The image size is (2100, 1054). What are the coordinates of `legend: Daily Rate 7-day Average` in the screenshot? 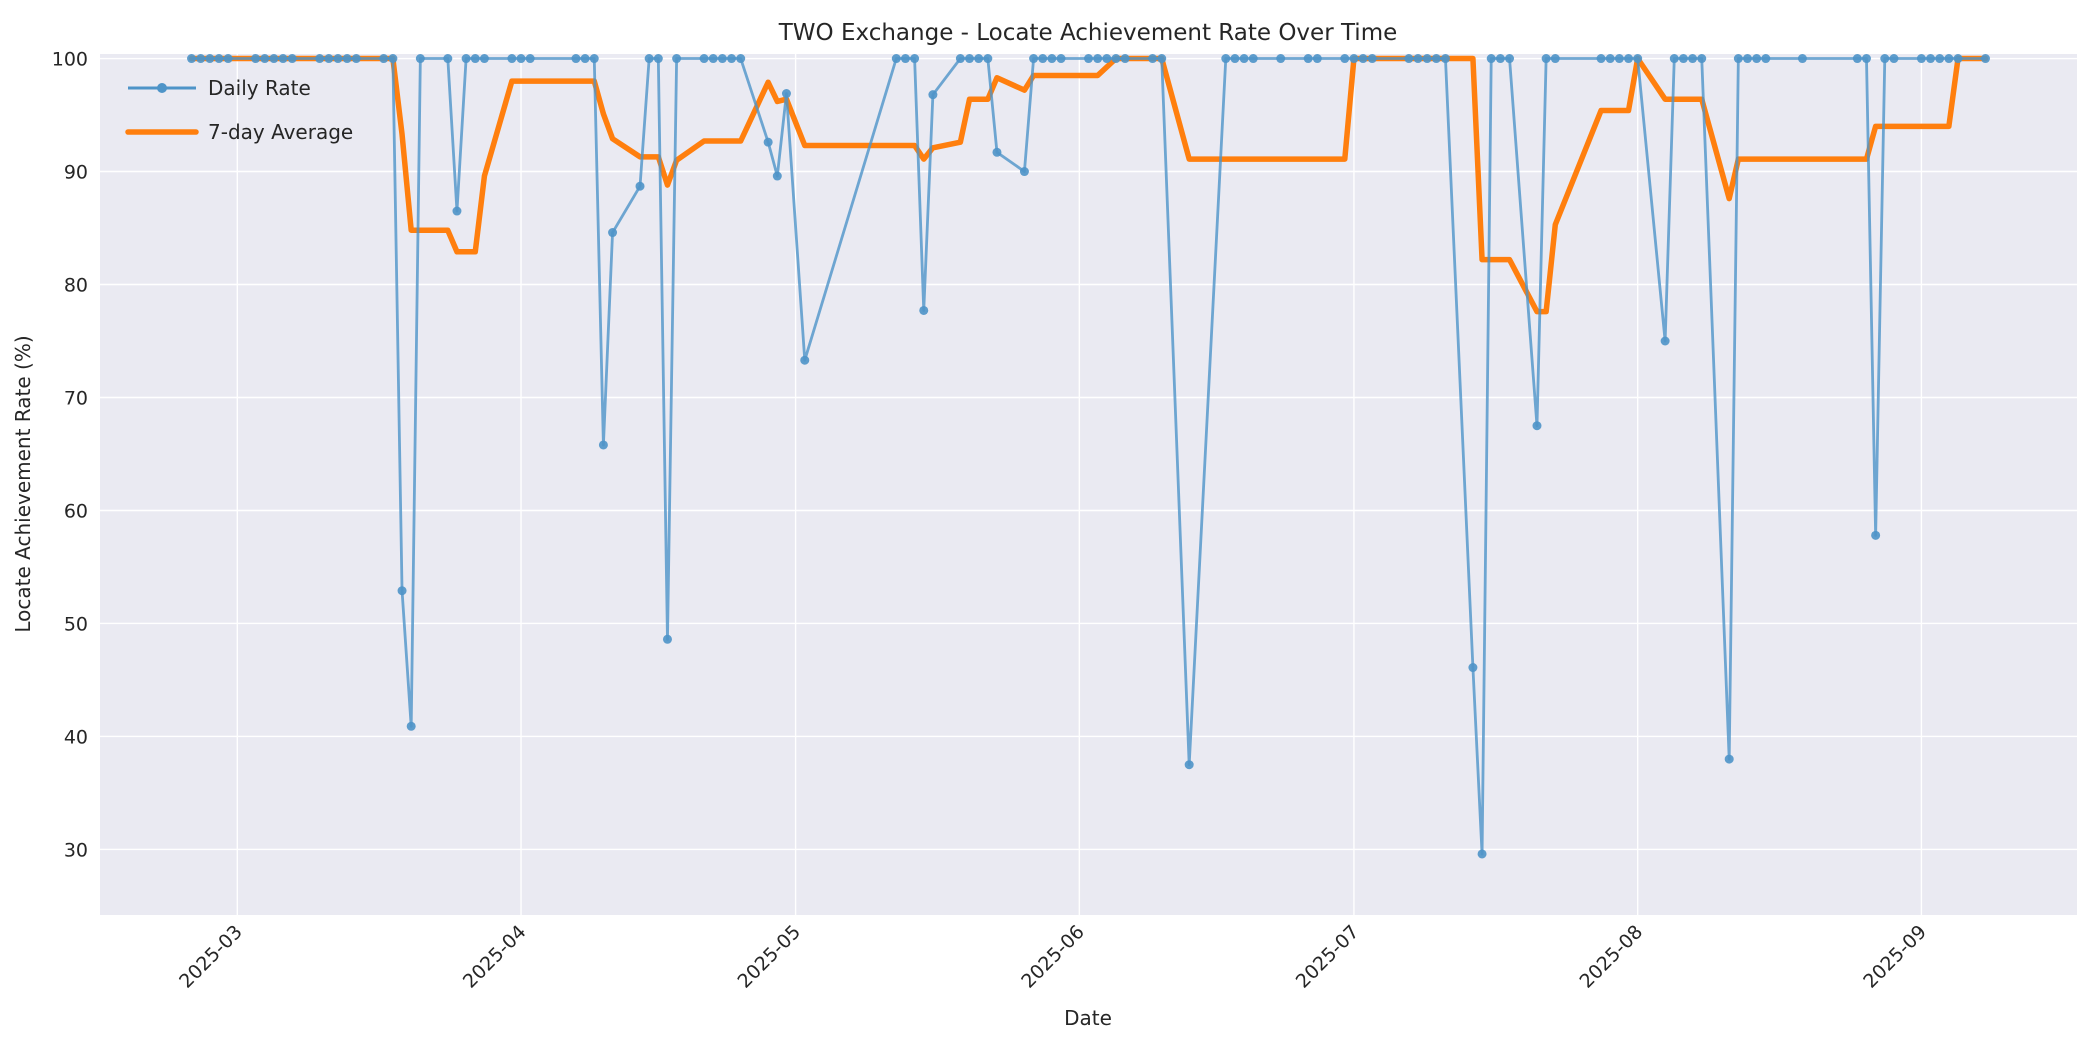 It's located at (239, 110).